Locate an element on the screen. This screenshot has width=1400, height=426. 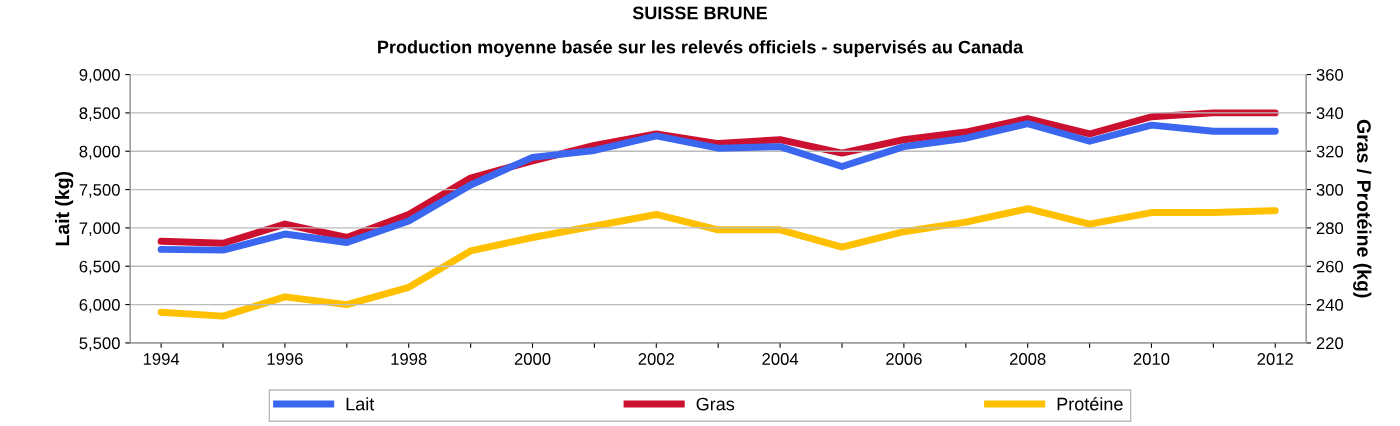
y2-tick-label: 300 is located at coordinates (1330, 189).